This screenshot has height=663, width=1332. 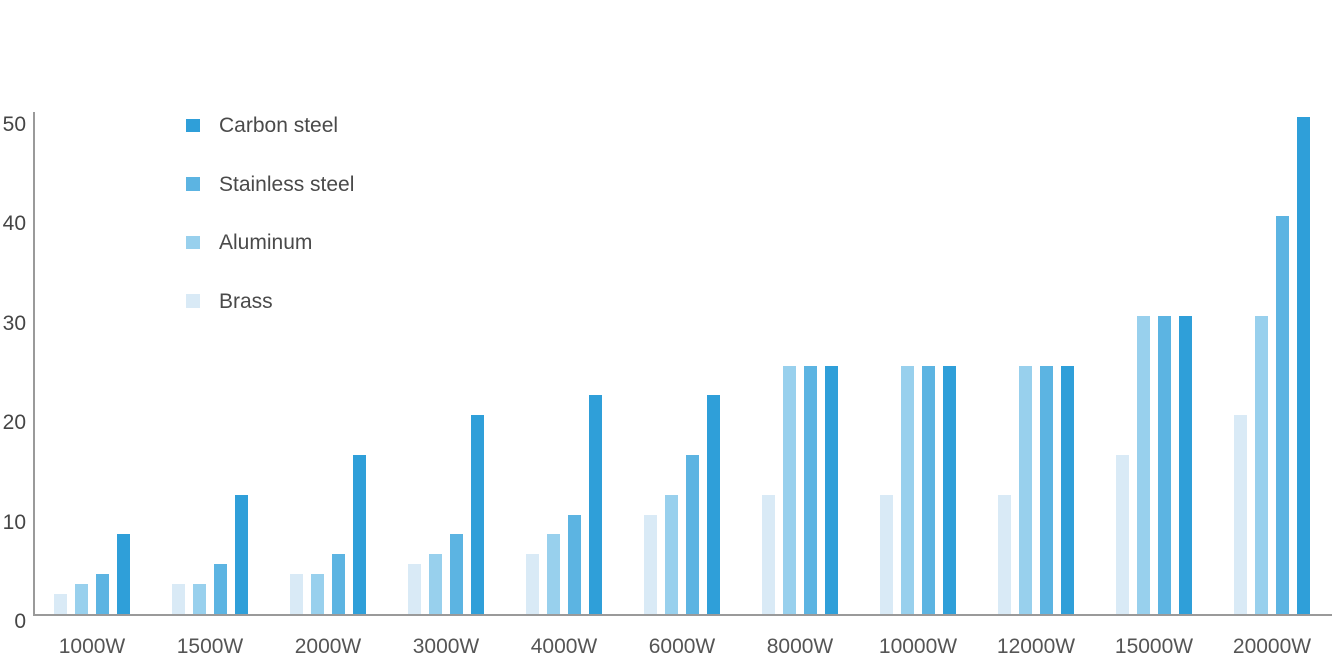 I want to click on bar-brass-8000w, so click(x=768, y=554).